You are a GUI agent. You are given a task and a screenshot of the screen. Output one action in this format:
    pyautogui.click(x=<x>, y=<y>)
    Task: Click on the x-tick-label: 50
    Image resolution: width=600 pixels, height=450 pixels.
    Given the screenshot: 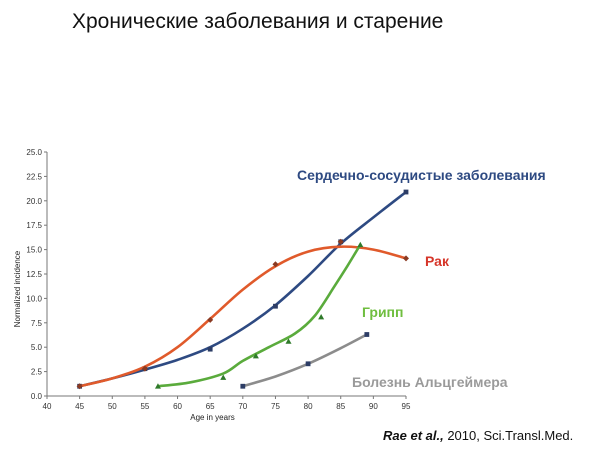 What is the action you would take?
    pyautogui.click(x=112, y=406)
    